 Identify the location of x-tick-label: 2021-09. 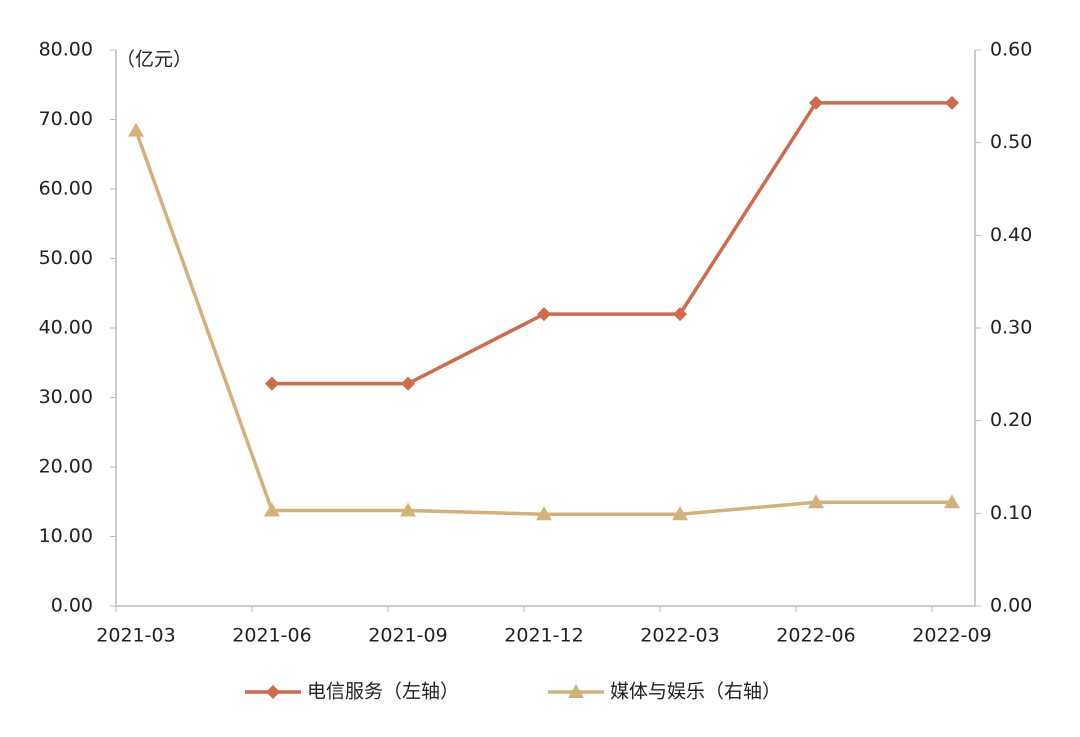
(407, 636).